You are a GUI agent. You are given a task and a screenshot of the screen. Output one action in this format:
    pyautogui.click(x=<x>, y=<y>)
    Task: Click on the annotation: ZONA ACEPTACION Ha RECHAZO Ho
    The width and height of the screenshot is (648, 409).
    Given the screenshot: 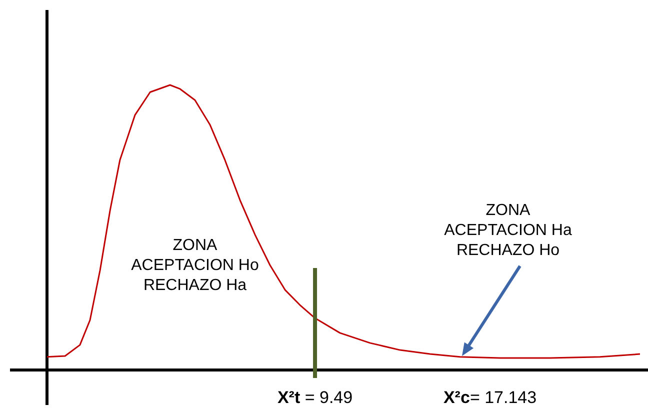 What is the action you would take?
    pyautogui.click(x=508, y=230)
    